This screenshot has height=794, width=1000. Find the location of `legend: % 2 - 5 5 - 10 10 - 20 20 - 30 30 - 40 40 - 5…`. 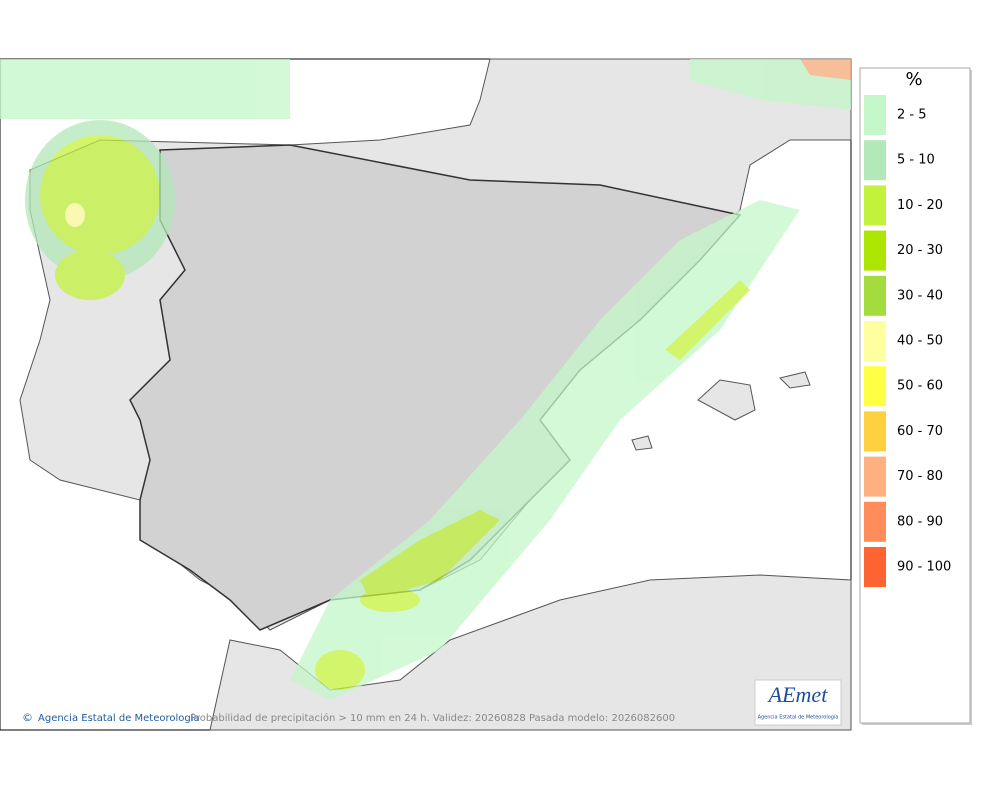

legend: % 2 - 5 5 - 10 10 - 20 20 - 30 30 - 40 40 - 5… is located at coordinates (915, 396).